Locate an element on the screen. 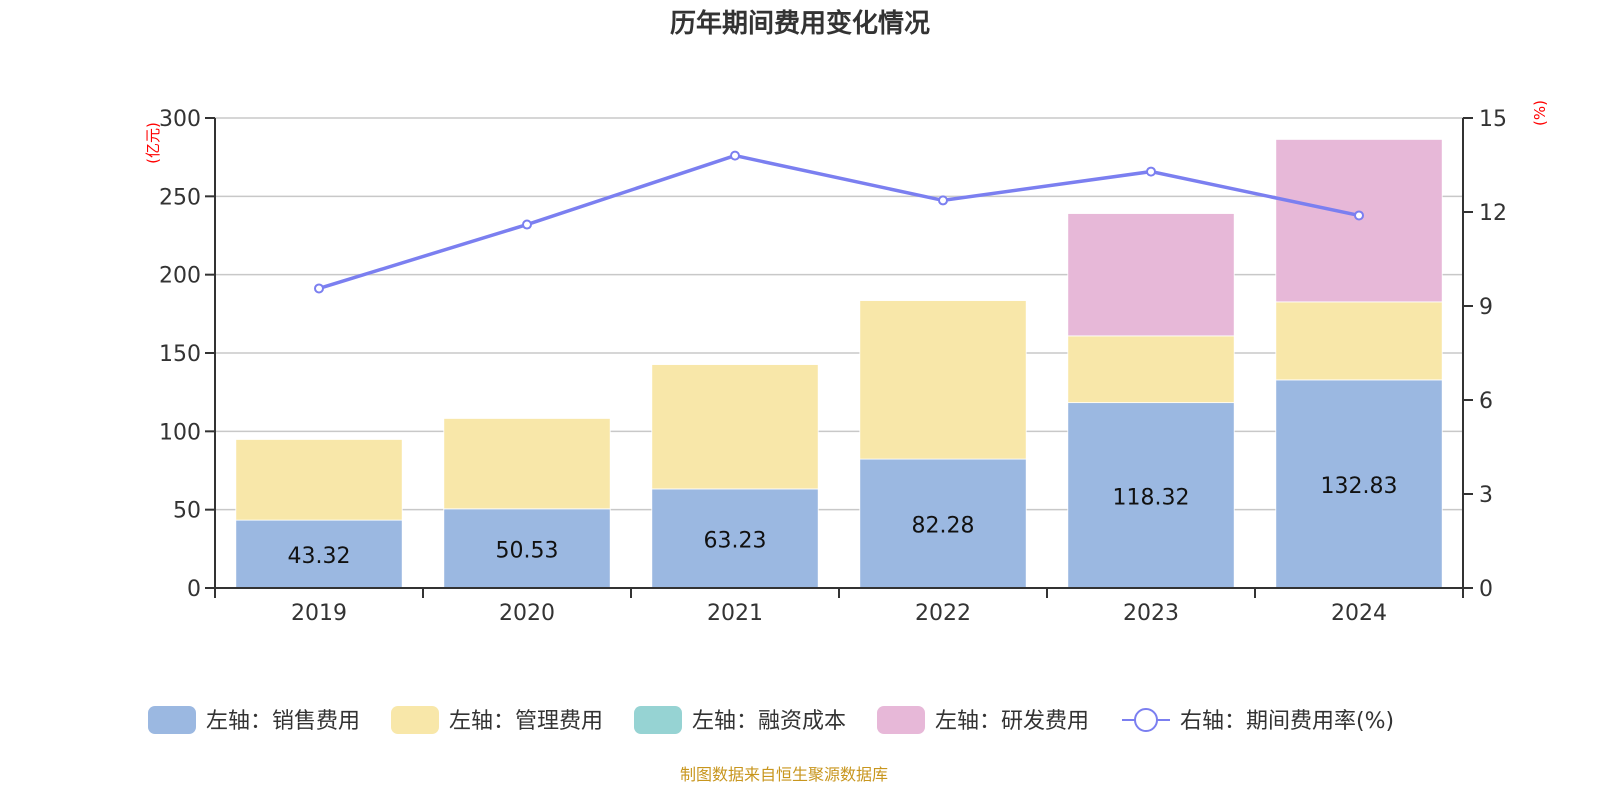  x-tick-label: 2023 is located at coordinates (1151, 613).